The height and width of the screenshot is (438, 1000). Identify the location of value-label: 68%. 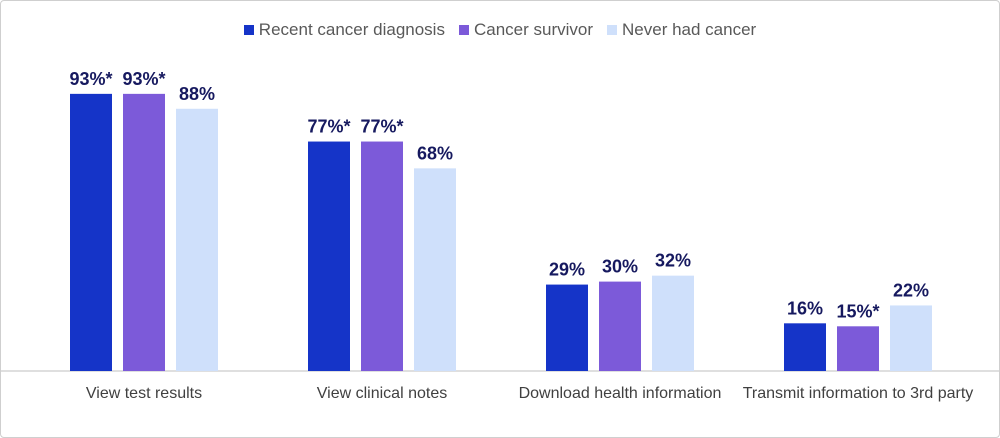
(435, 153).